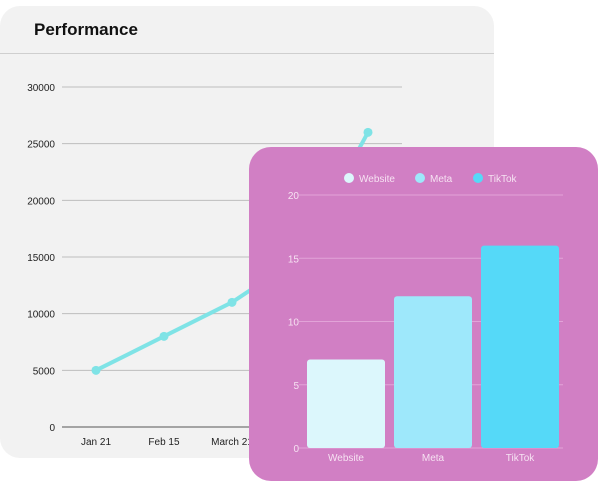 The height and width of the screenshot is (481, 598). What do you see at coordinates (41, 88) in the screenshot?
I see `y-tick-label: 30000` at bounding box center [41, 88].